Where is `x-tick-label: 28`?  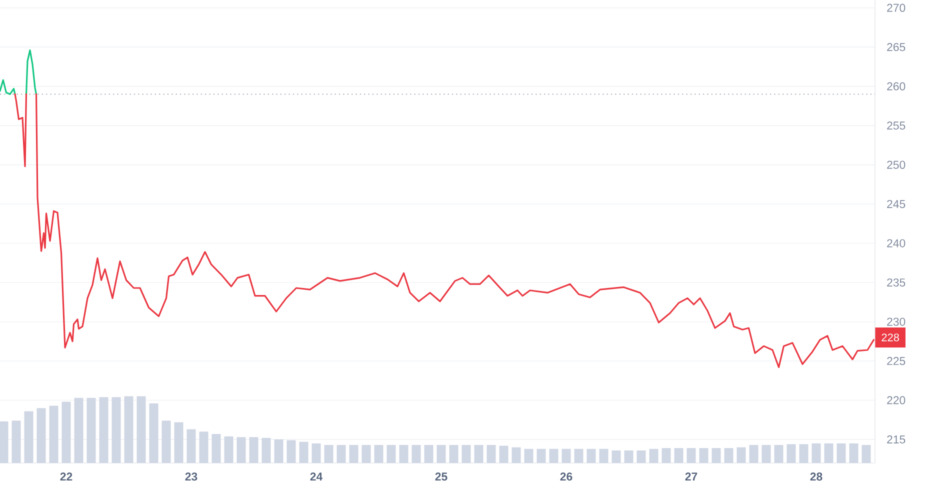
x-tick-label: 28 is located at coordinates (816, 476).